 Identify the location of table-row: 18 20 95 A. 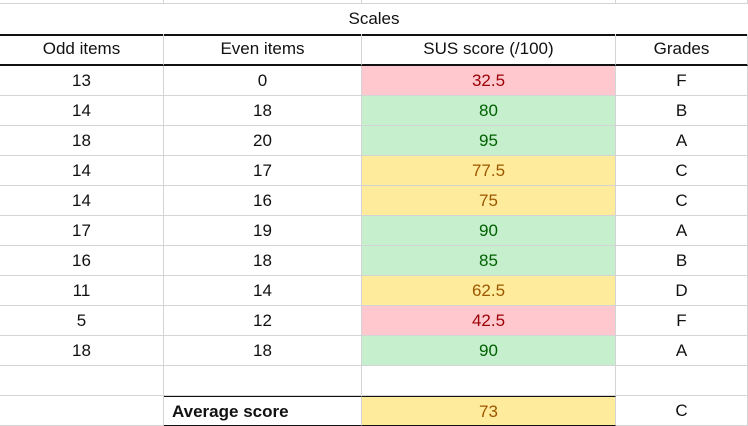
(374, 141).